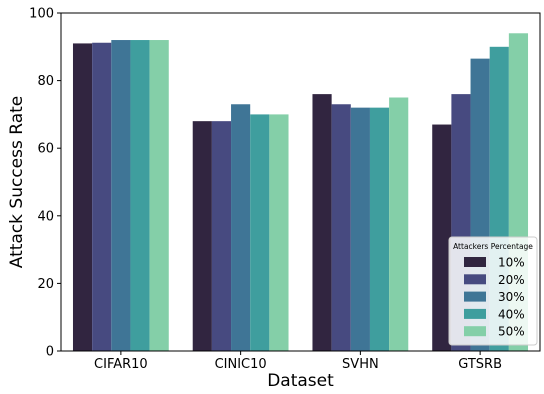  I want to click on bar-30pct-cinic10, so click(240, 227).